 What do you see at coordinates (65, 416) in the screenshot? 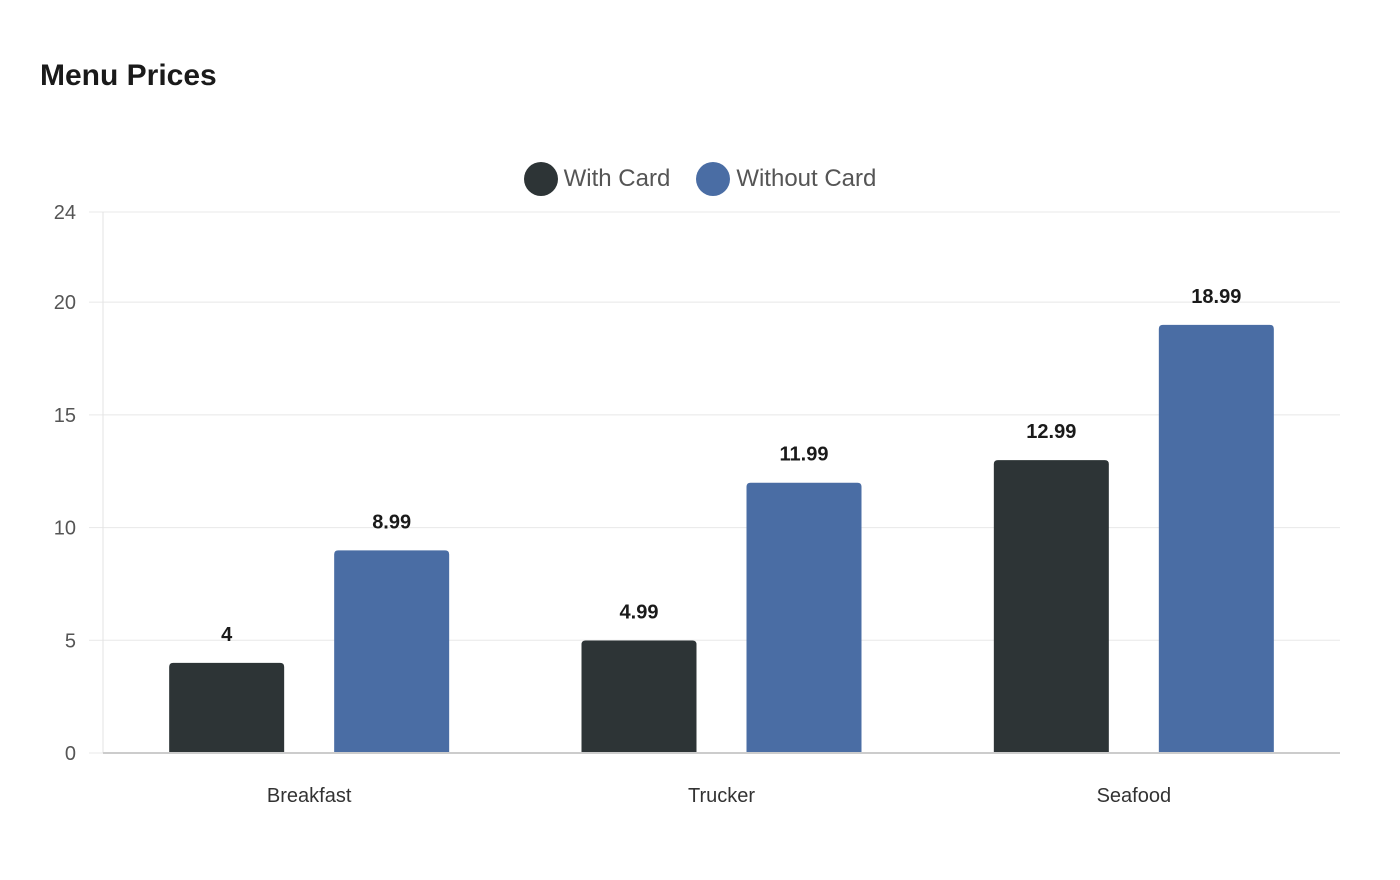
I see `y-tick-label: 15` at bounding box center [65, 416].